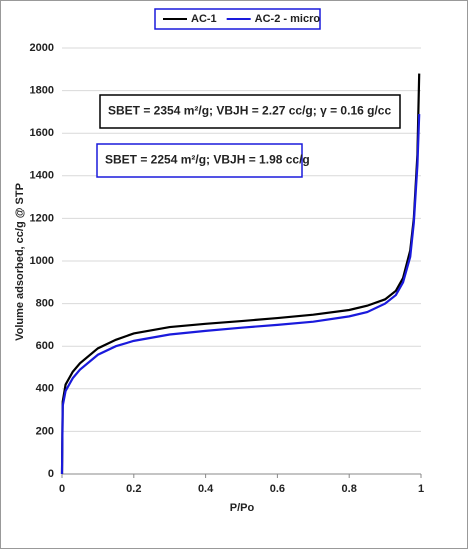 The height and width of the screenshot is (550, 469). What do you see at coordinates (42, 133) in the screenshot?
I see `y-tick-label: 1600` at bounding box center [42, 133].